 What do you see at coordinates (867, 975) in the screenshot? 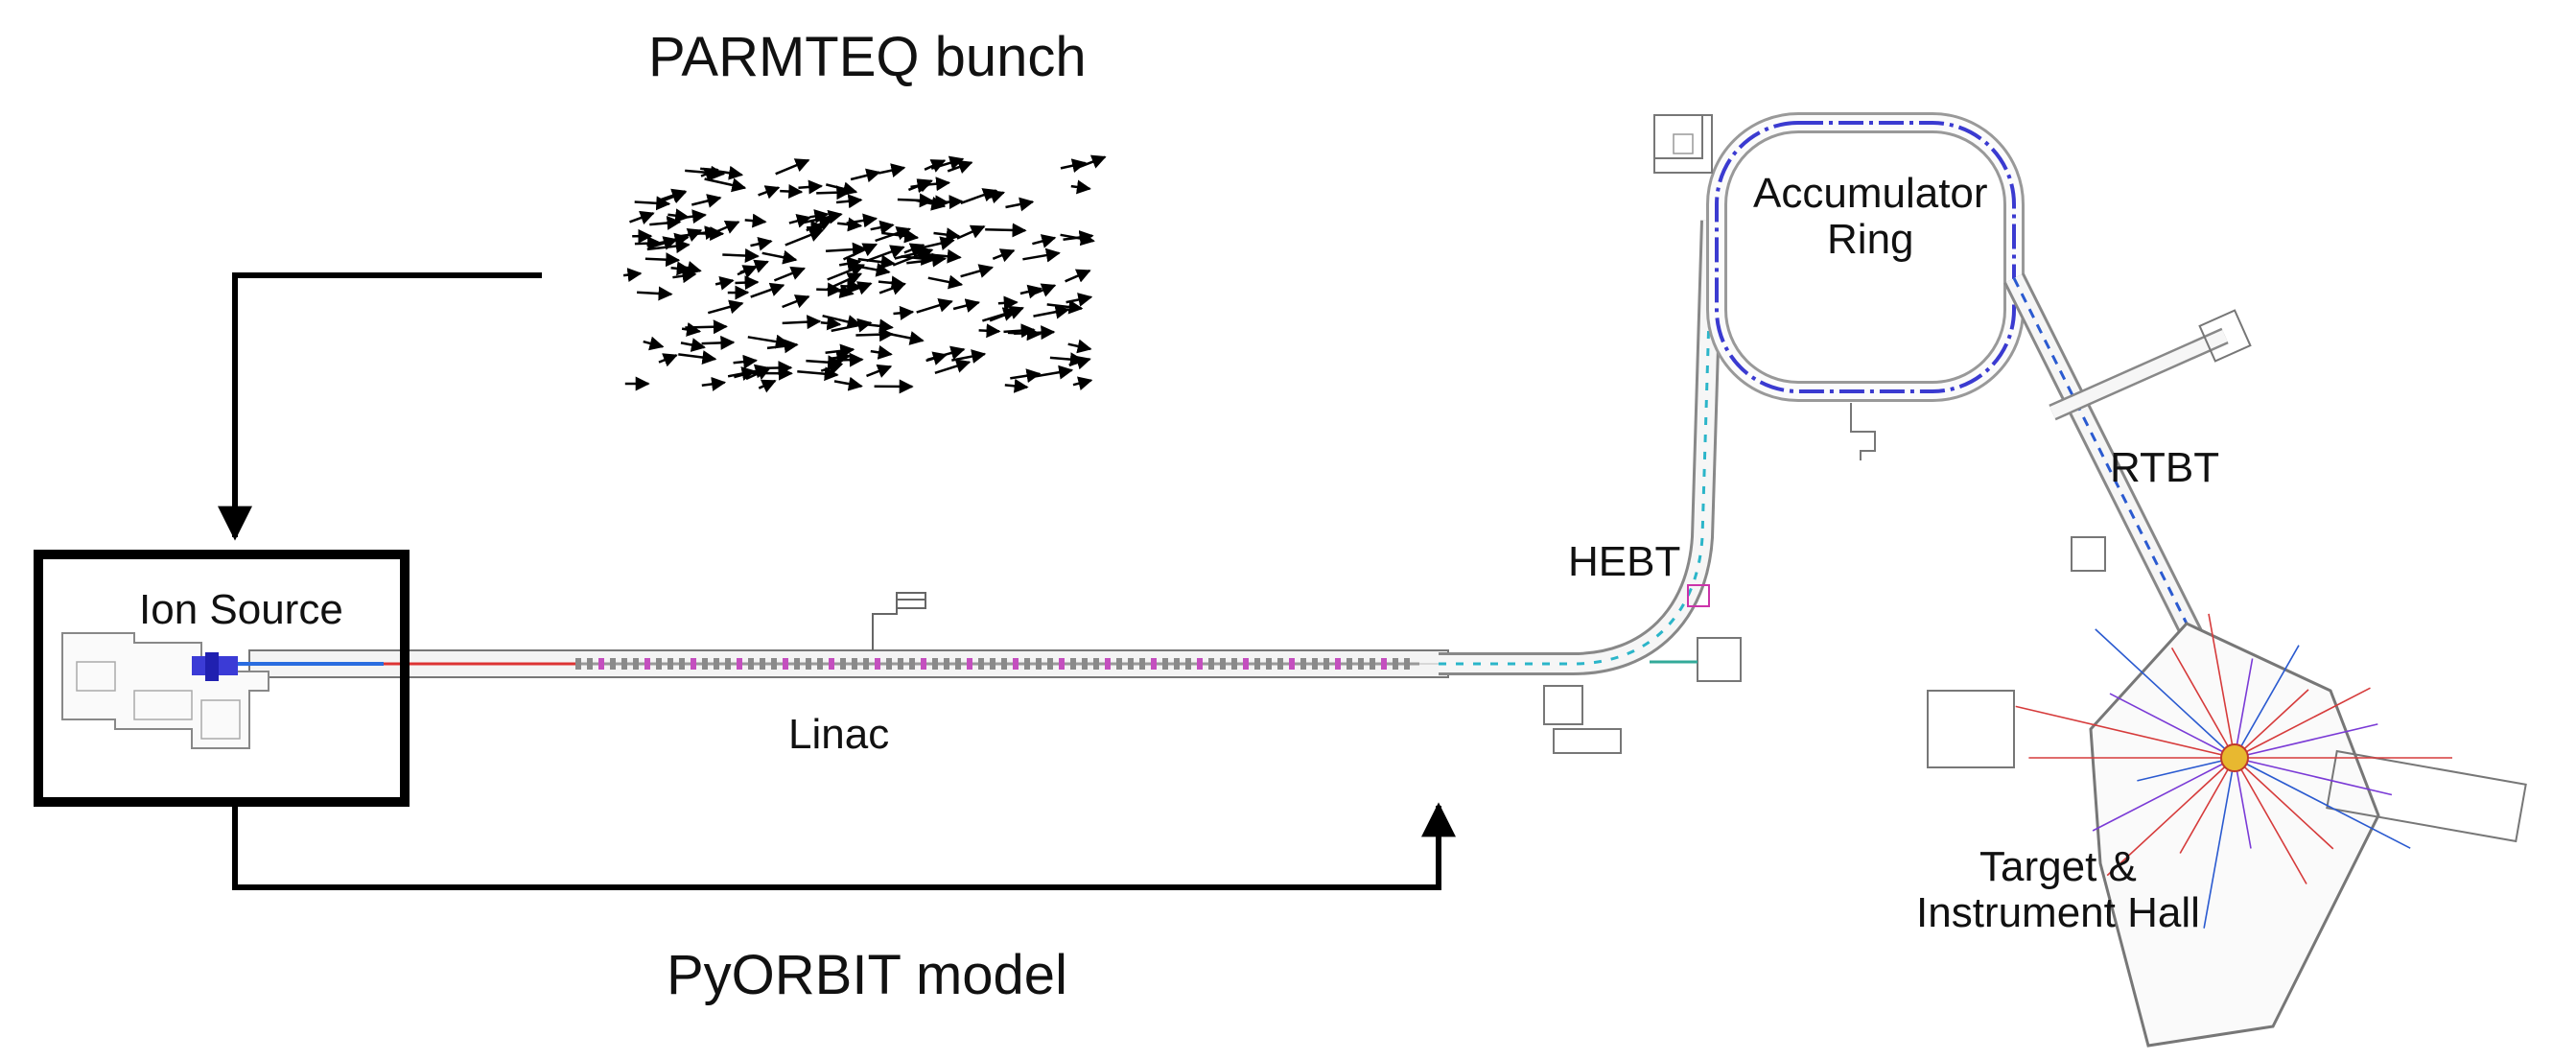
I see `pyorbit-model-label: PyORBIT model` at bounding box center [867, 975].